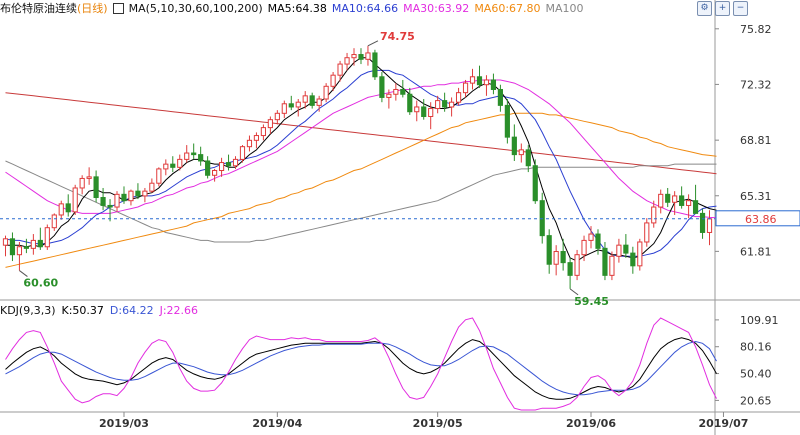 This screenshot has height=435, width=800. I want to click on time-tick-label: 2019/04, so click(277, 423).